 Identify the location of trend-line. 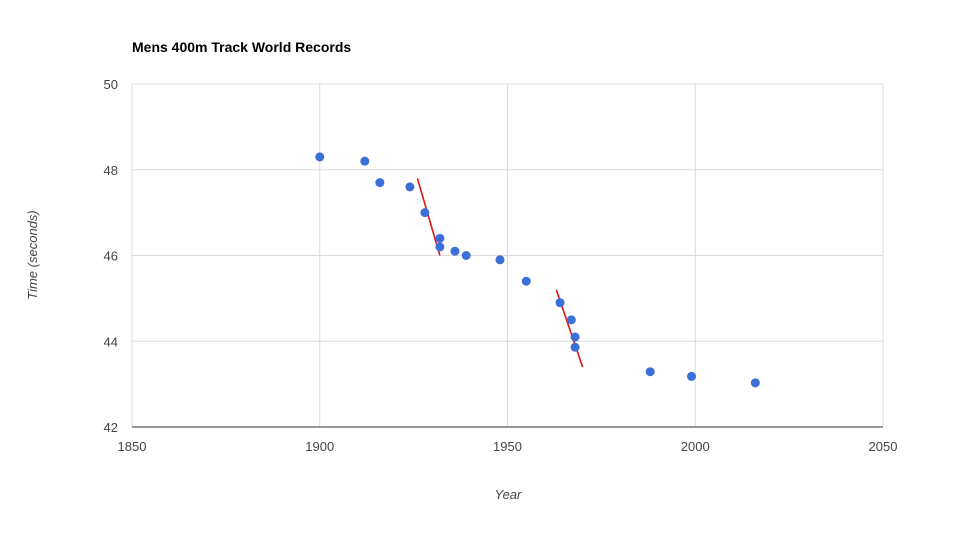
(428, 217).